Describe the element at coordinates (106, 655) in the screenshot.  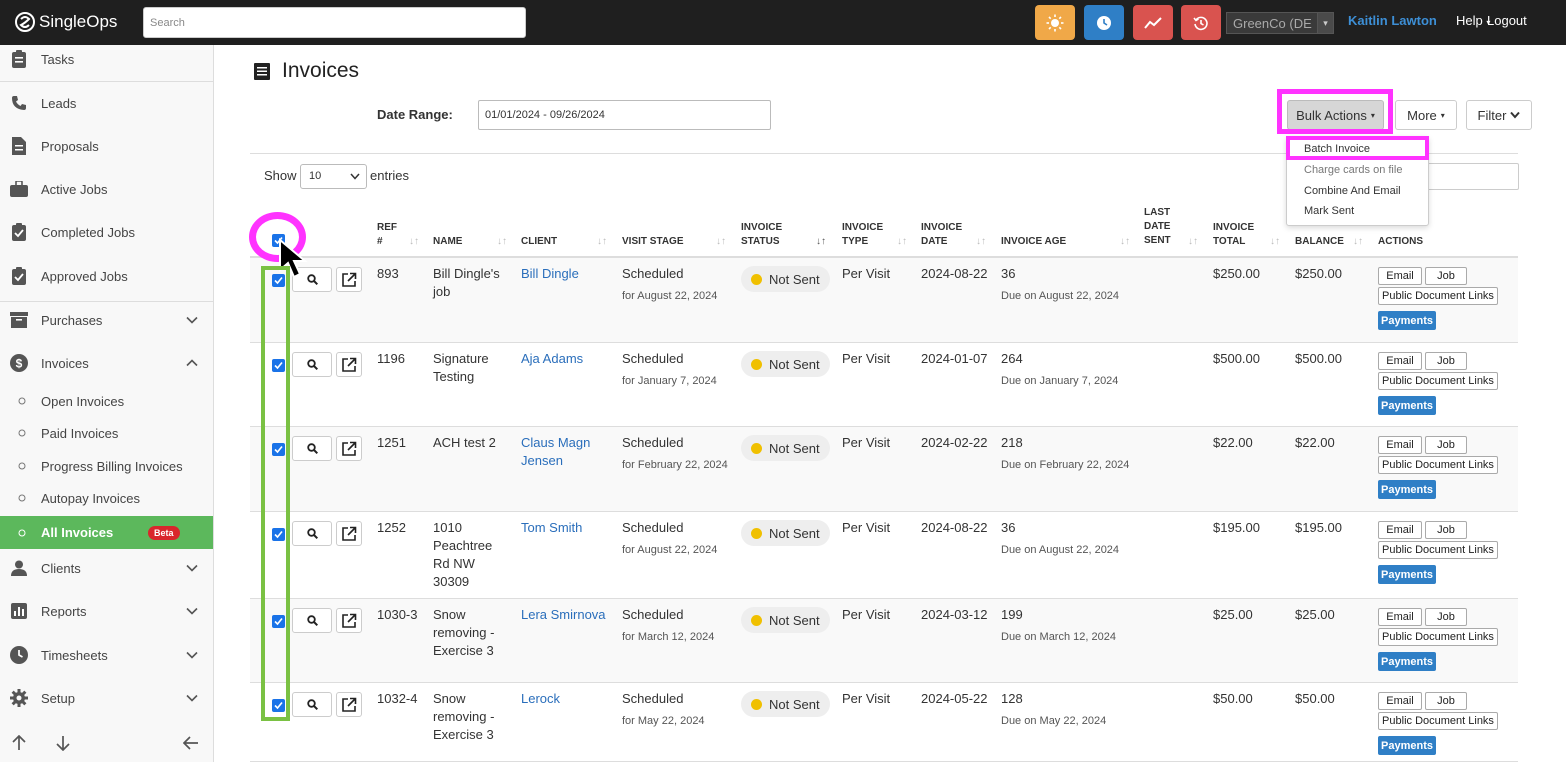
I see `sidebar-item-timesheets: Timesheets` at that location.